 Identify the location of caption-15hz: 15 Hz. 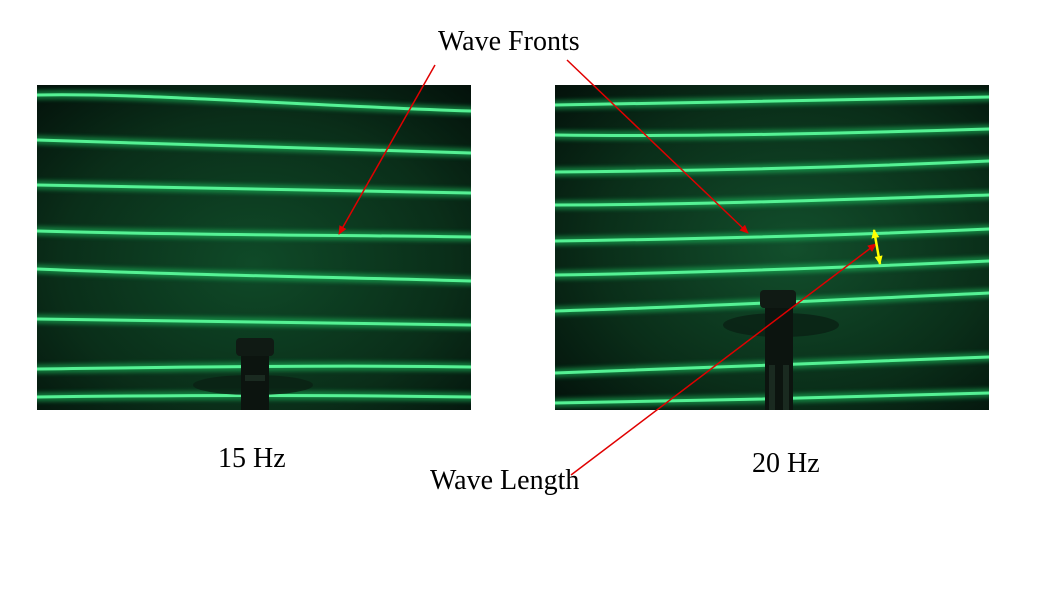
(252, 458).